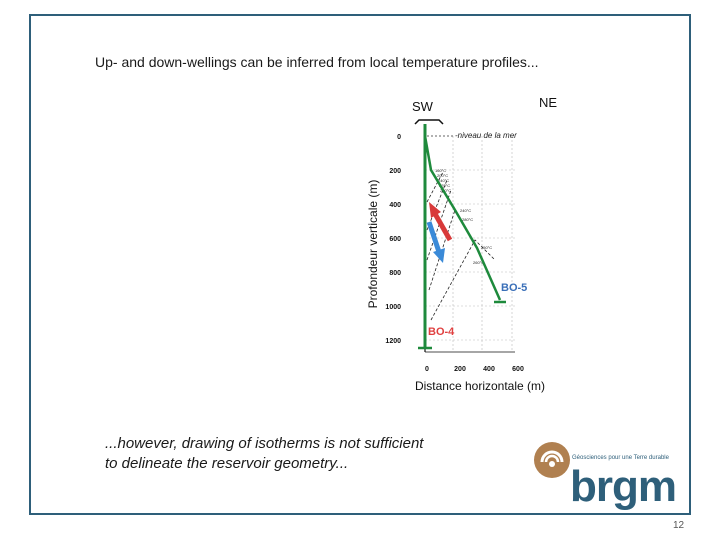 The image size is (720, 540). Describe the element at coordinates (465, 210) in the screenshot. I see `isotherm-label-6: 240°C` at that location.